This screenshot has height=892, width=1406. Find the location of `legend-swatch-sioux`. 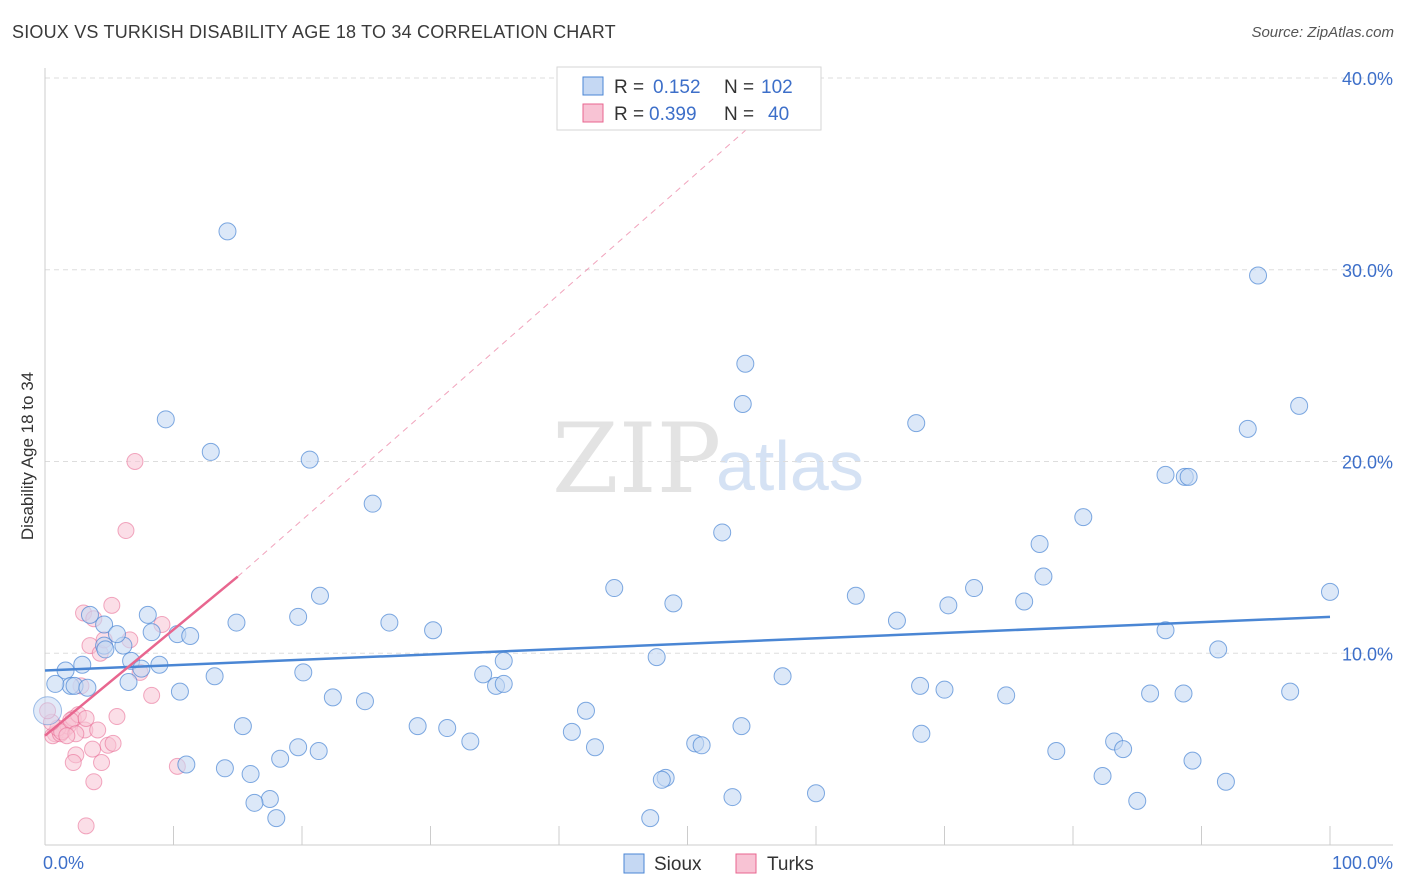

legend-swatch-sioux is located at coordinates (593, 86).